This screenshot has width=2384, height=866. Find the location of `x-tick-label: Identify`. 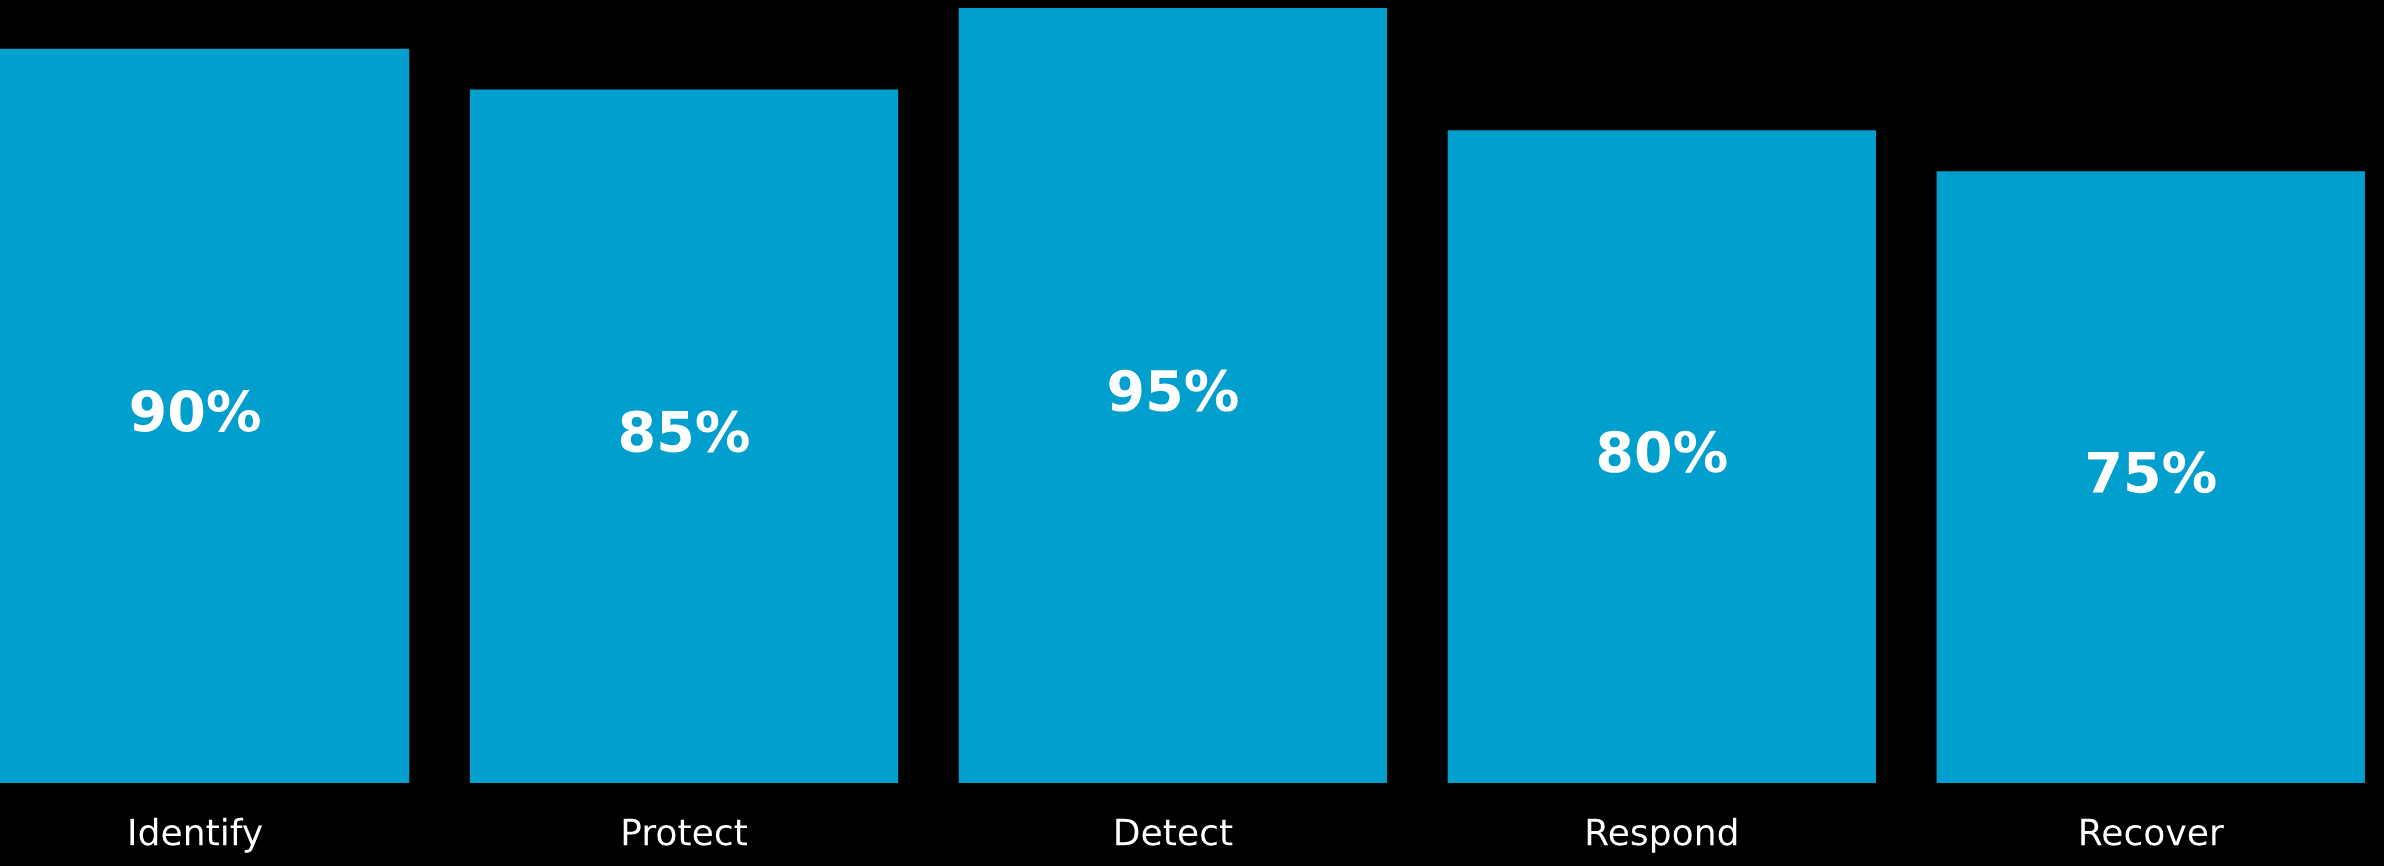

x-tick-label: Identify is located at coordinates (196, 835).